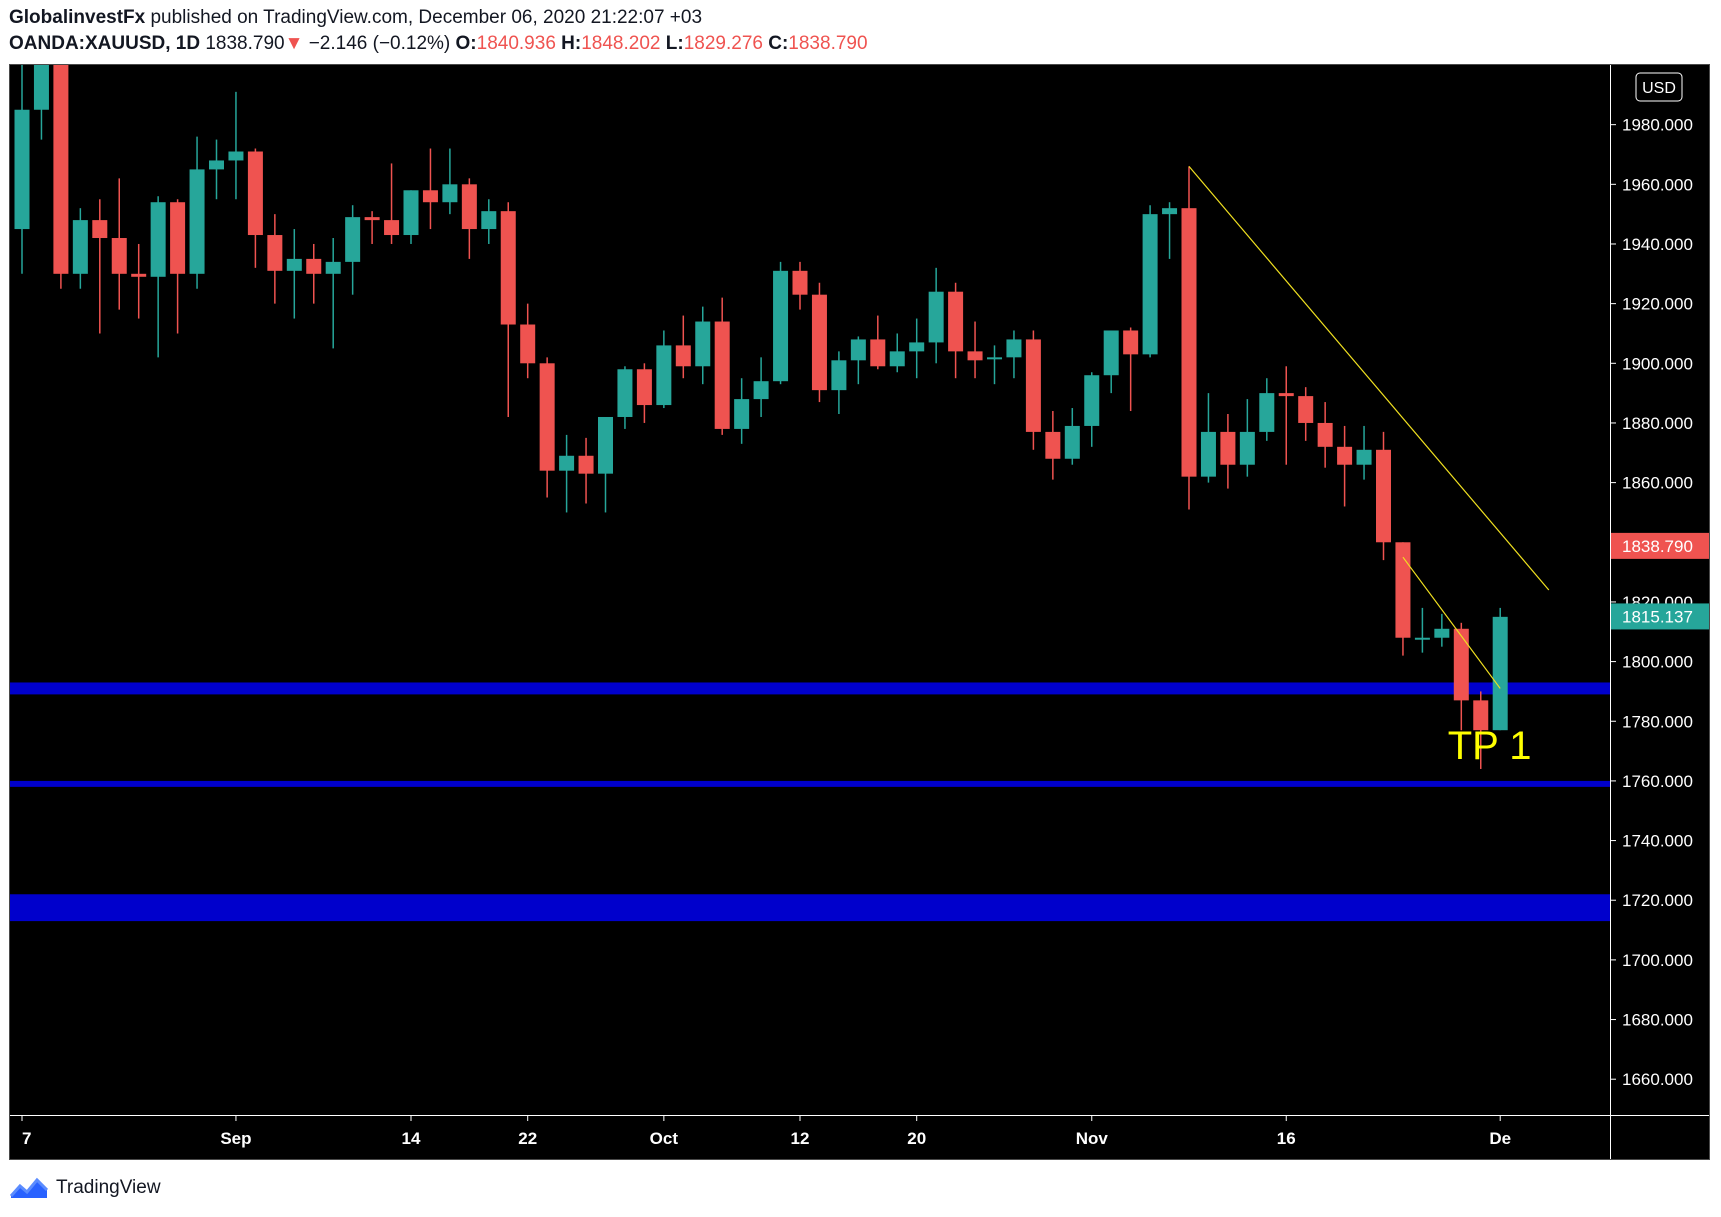  I want to click on y-tick-label: 1680.000, so click(1657, 1020).